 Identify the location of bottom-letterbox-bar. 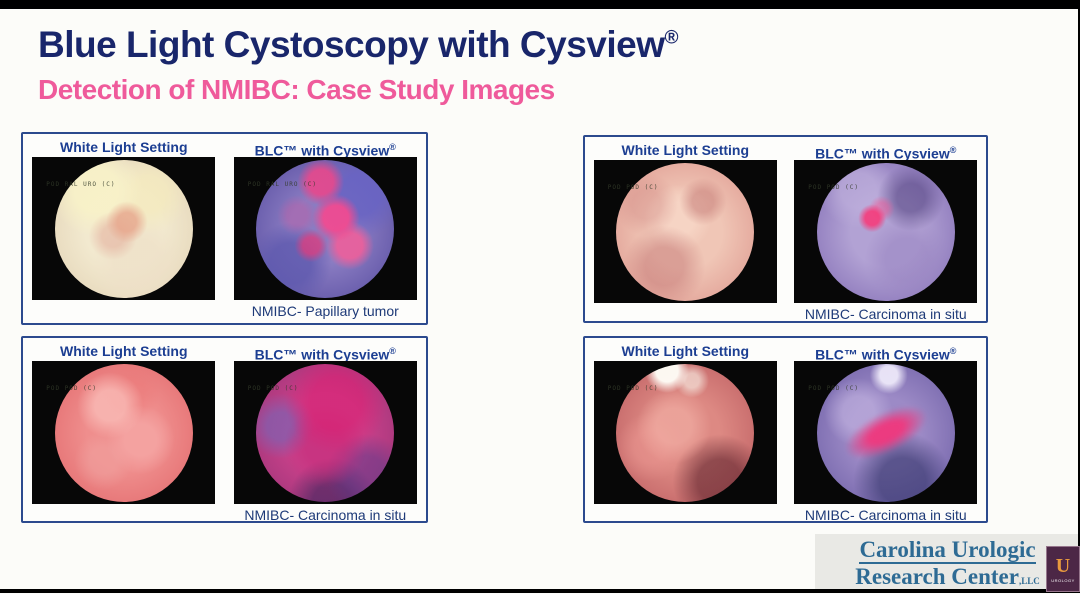
(540, 591).